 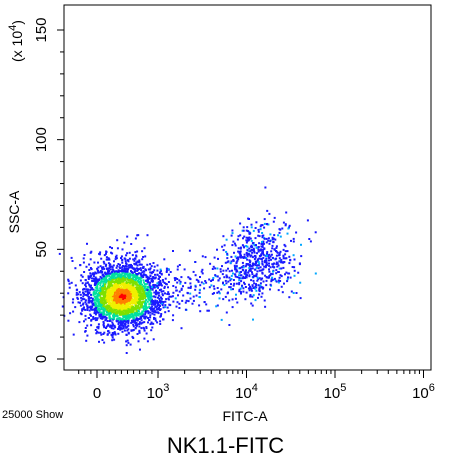 I want to click on y-multiplier-label: (x 104), so click(x=16, y=41).